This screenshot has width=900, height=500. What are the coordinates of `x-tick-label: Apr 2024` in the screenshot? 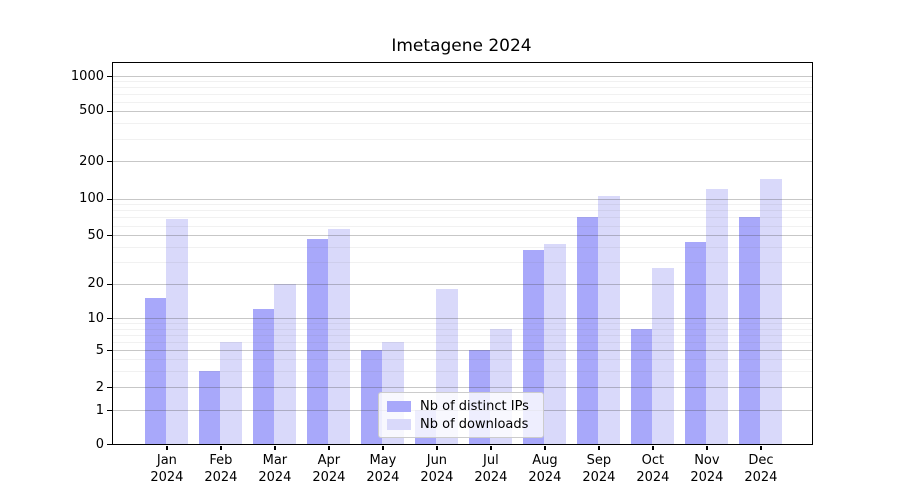 It's located at (329, 469).